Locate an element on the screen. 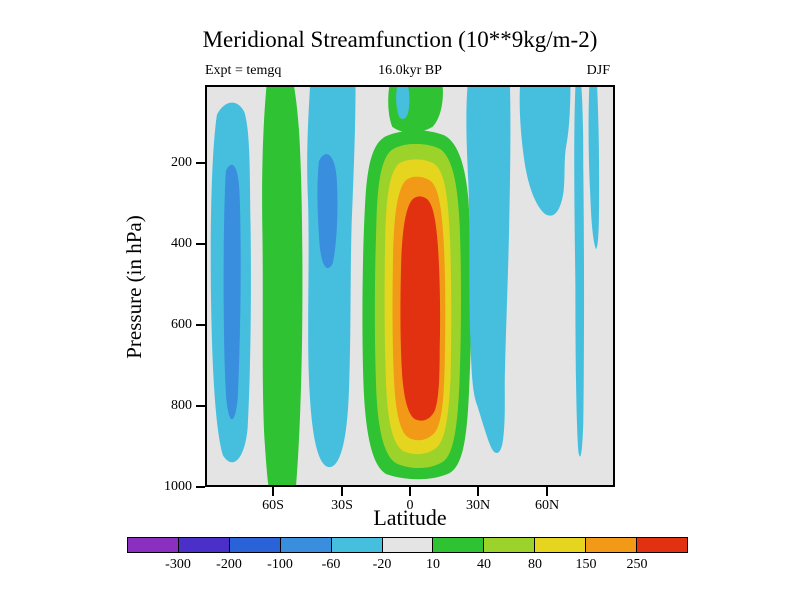  colorbar-label: -60 is located at coordinates (331, 564).